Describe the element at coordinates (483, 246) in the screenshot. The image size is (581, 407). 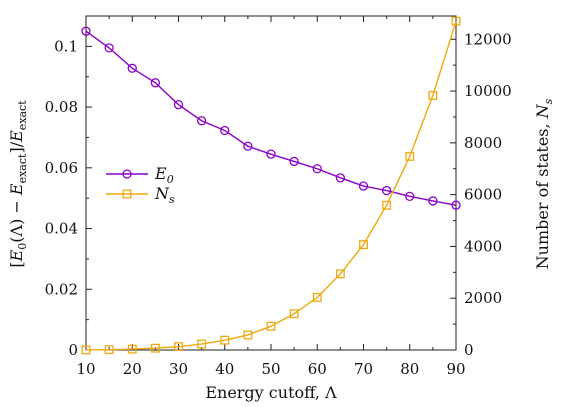
I see `y-right-tick-label: 4000` at that location.